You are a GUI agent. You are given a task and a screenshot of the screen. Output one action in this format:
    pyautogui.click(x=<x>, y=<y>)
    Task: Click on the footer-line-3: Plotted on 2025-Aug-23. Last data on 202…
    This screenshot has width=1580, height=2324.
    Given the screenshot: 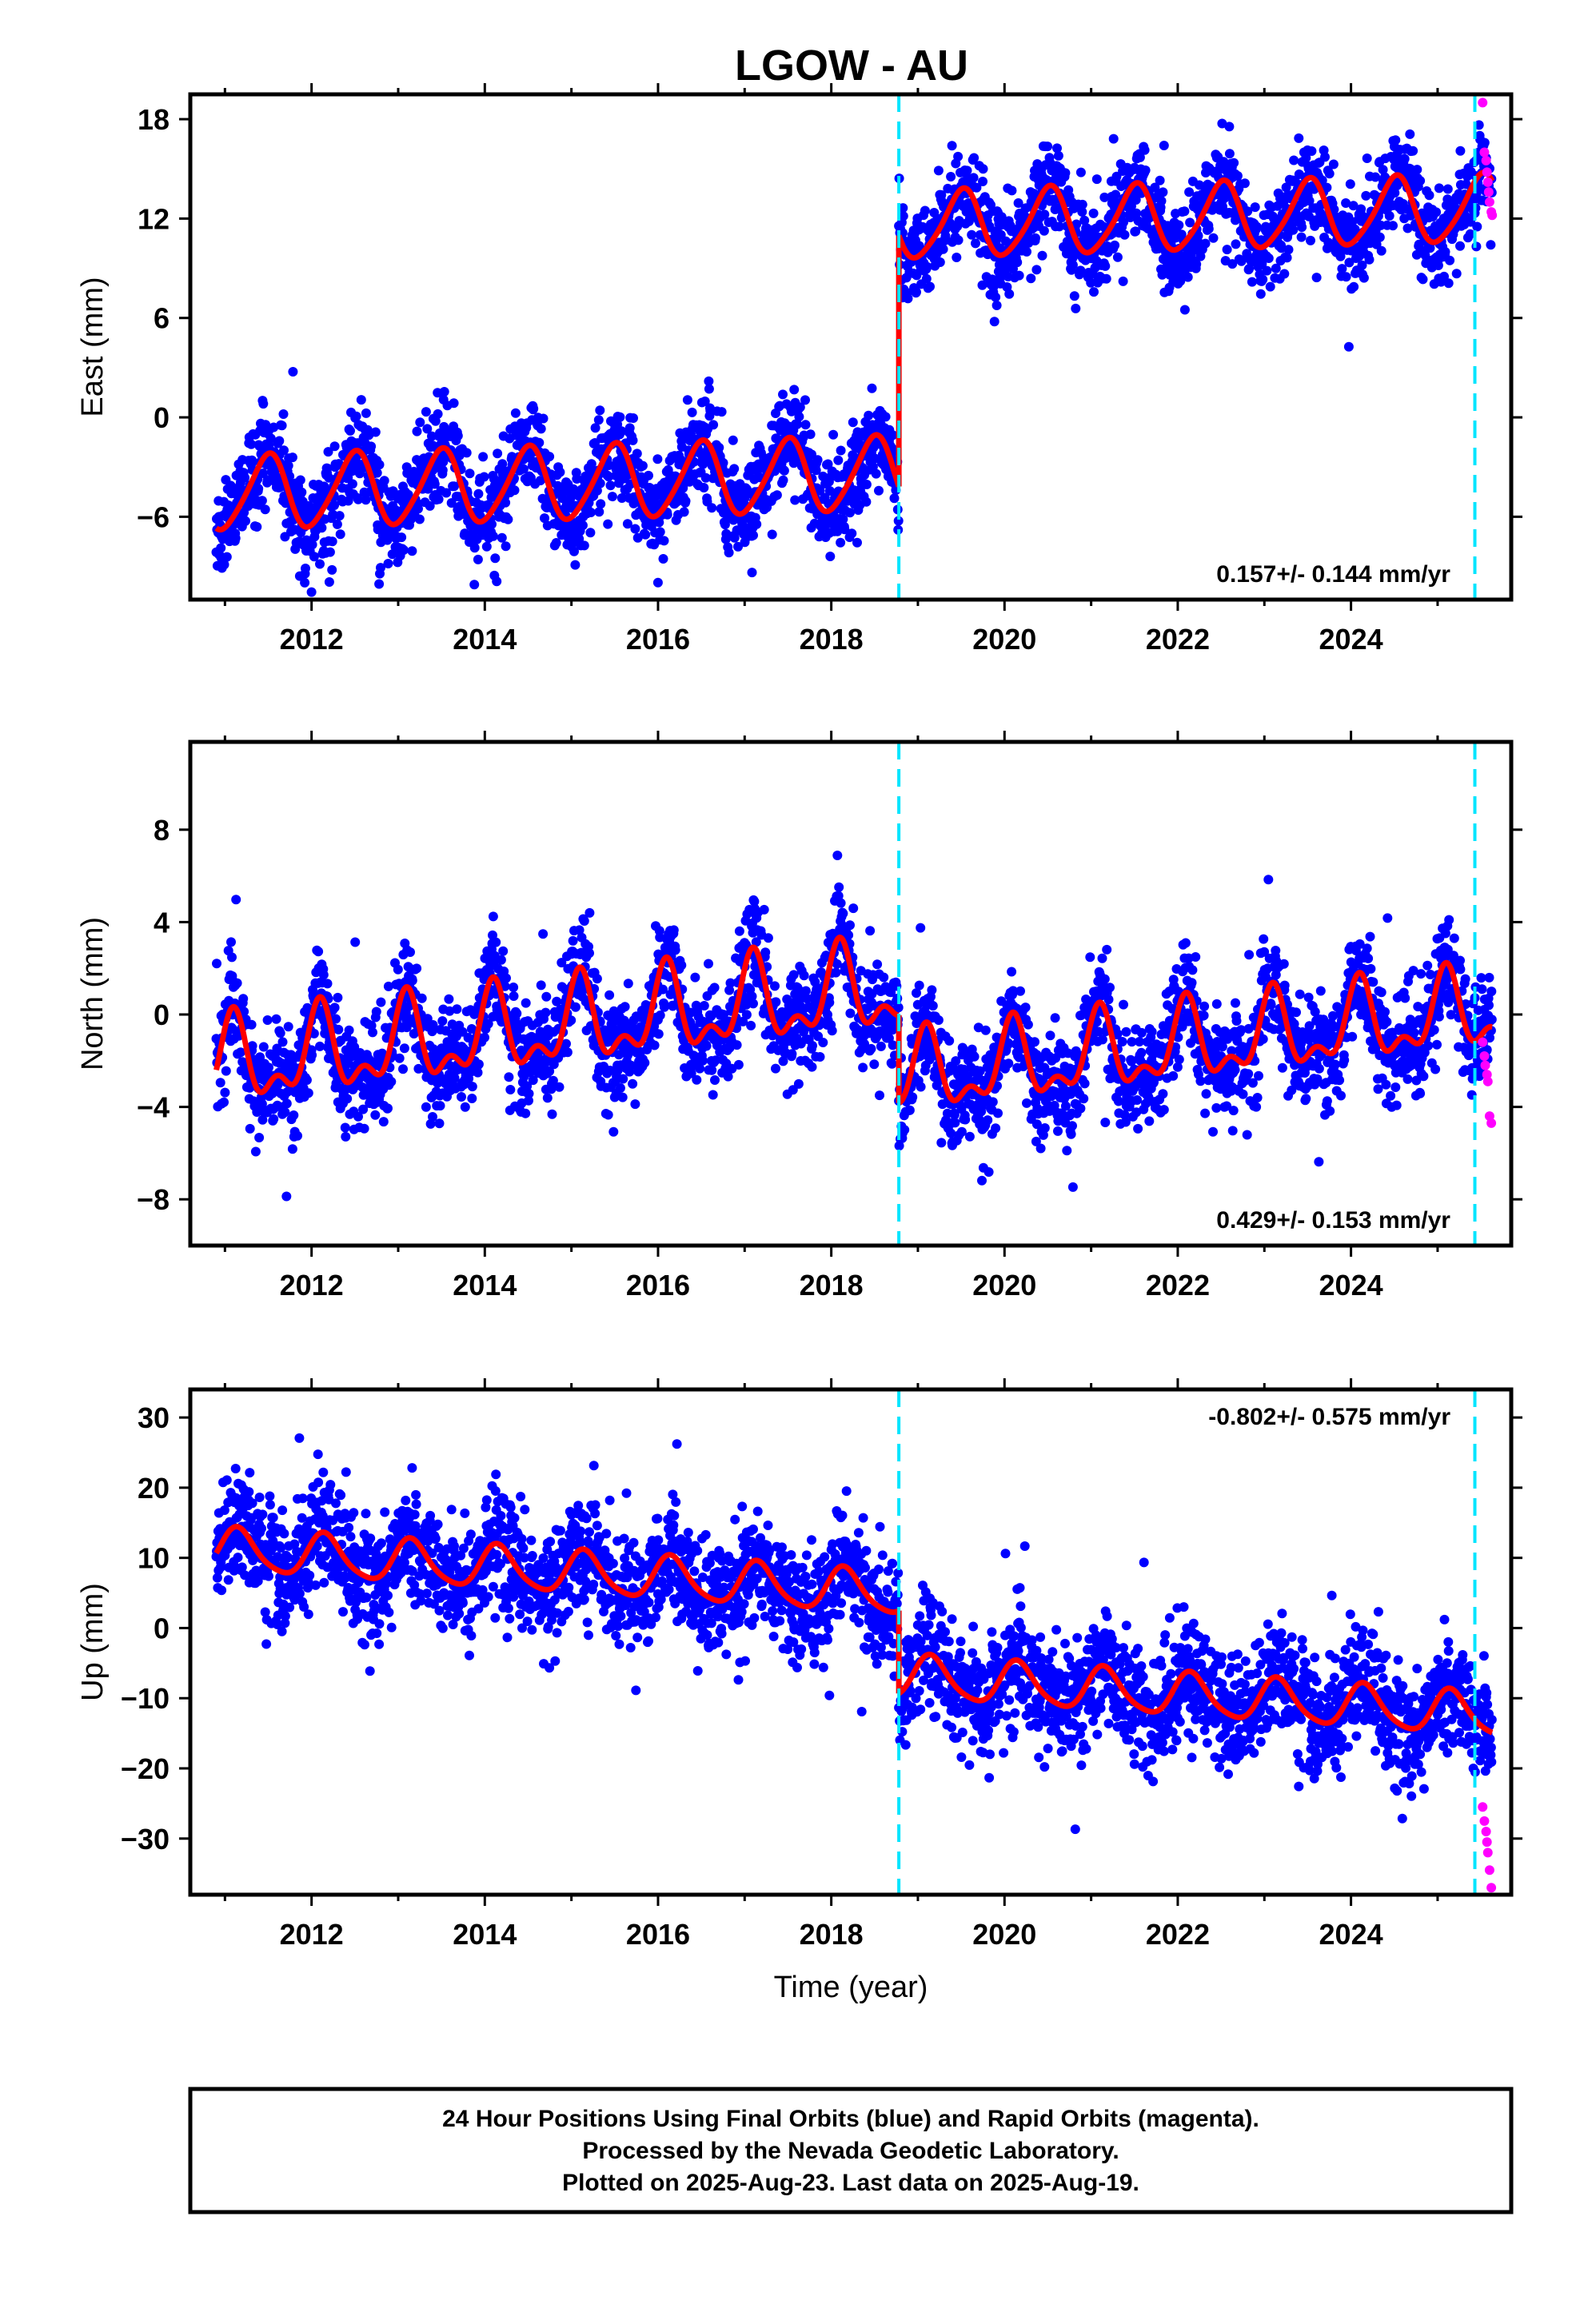 What is the action you would take?
    pyautogui.click(x=851, y=2183)
    